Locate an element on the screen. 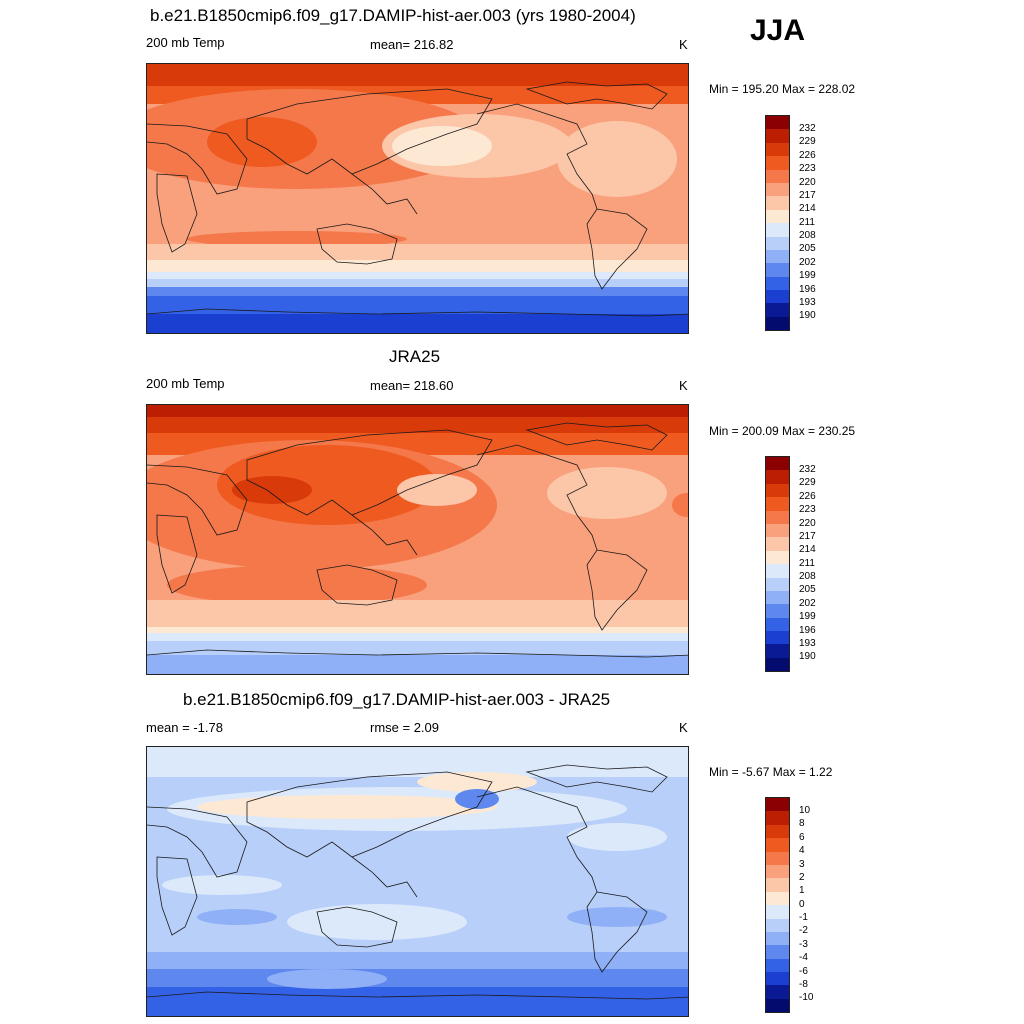 This screenshot has width=1024, height=1024. panel-3-units-label: K is located at coordinates (683, 727).